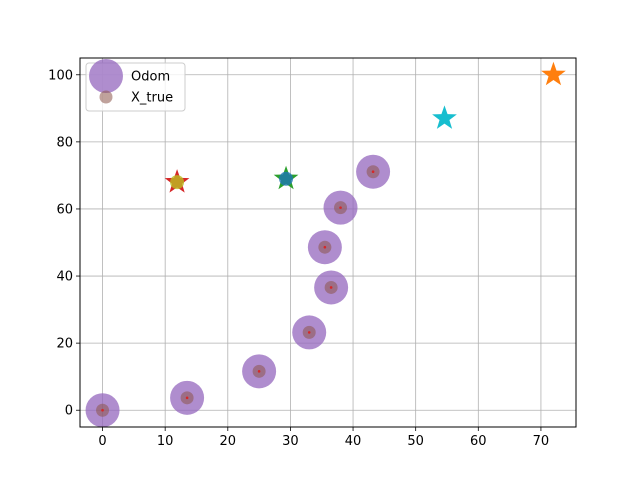  I want to click on x-tick-label: 70, so click(541, 441).